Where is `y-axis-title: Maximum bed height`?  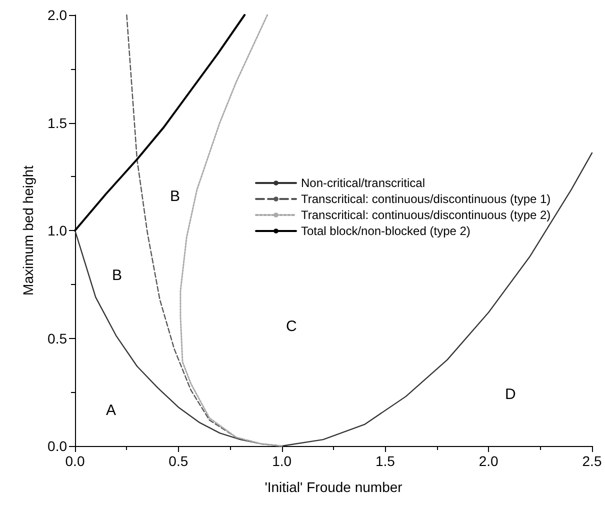 y-axis-title: Maximum bed height is located at coordinates (28, 230).